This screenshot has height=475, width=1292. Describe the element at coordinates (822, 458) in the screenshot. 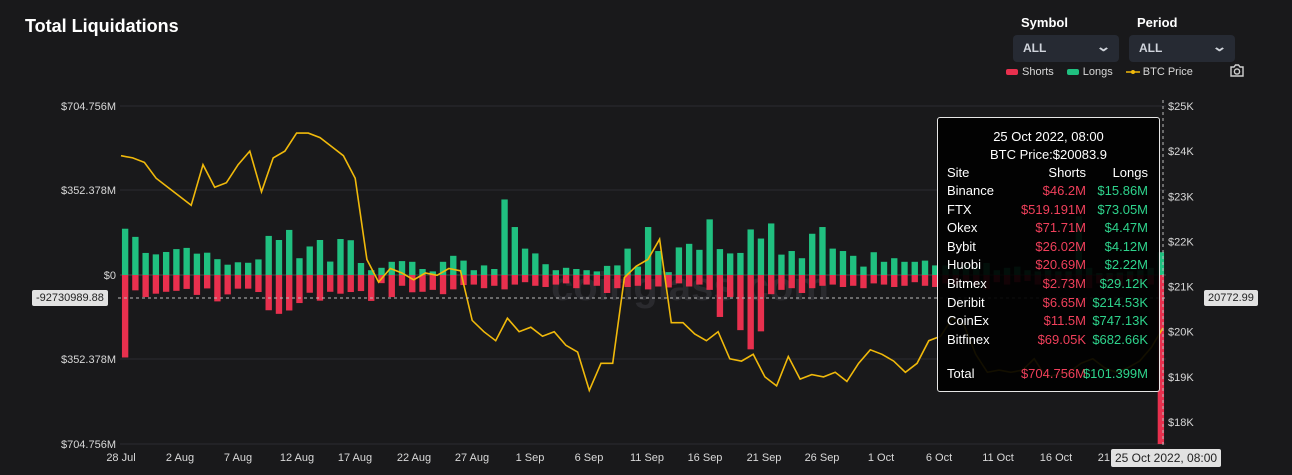

I see `x-tick-label: 26 Sep` at that location.